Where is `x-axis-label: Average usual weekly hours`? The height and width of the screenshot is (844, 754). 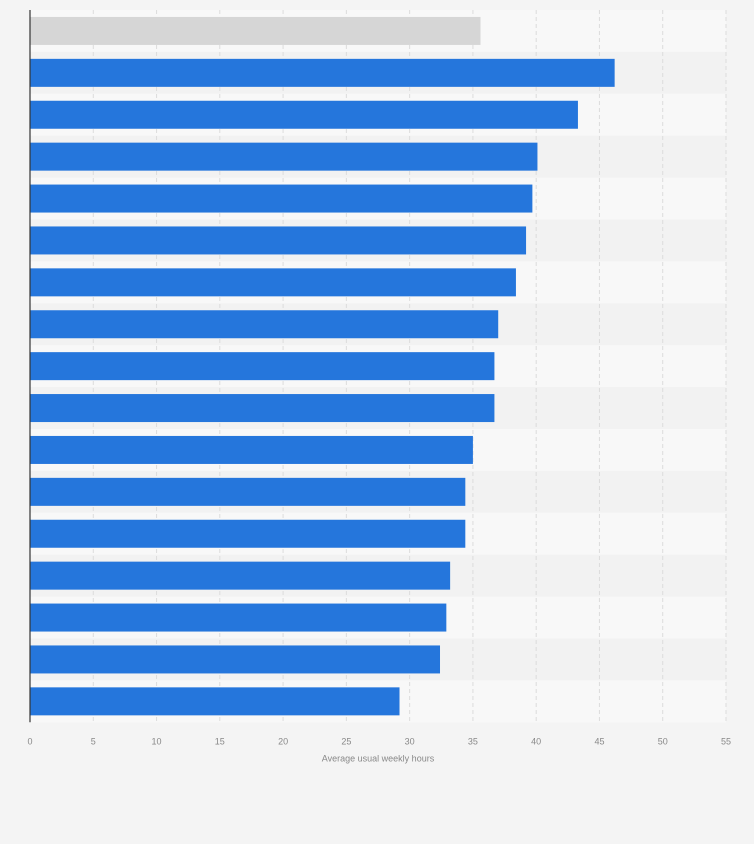
x-axis-label: Average usual weekly hours is located at coordinates (378, 758).